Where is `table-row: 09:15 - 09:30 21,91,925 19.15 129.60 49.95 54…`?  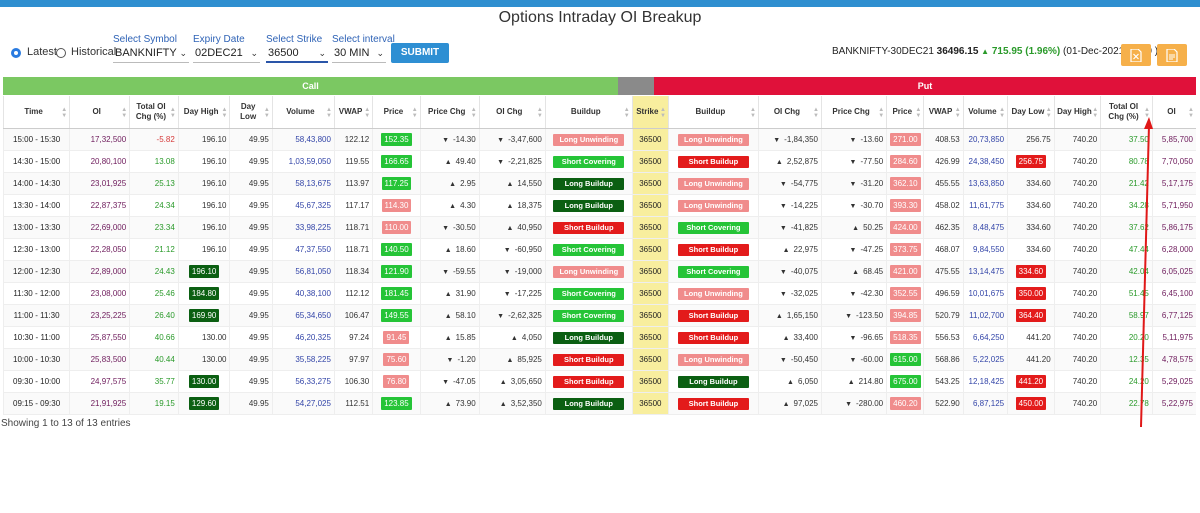
table-row: 09:15 - 09:30 21,91,925 19.15 129.60 49.95 54… is located at coordinates (599, 403).